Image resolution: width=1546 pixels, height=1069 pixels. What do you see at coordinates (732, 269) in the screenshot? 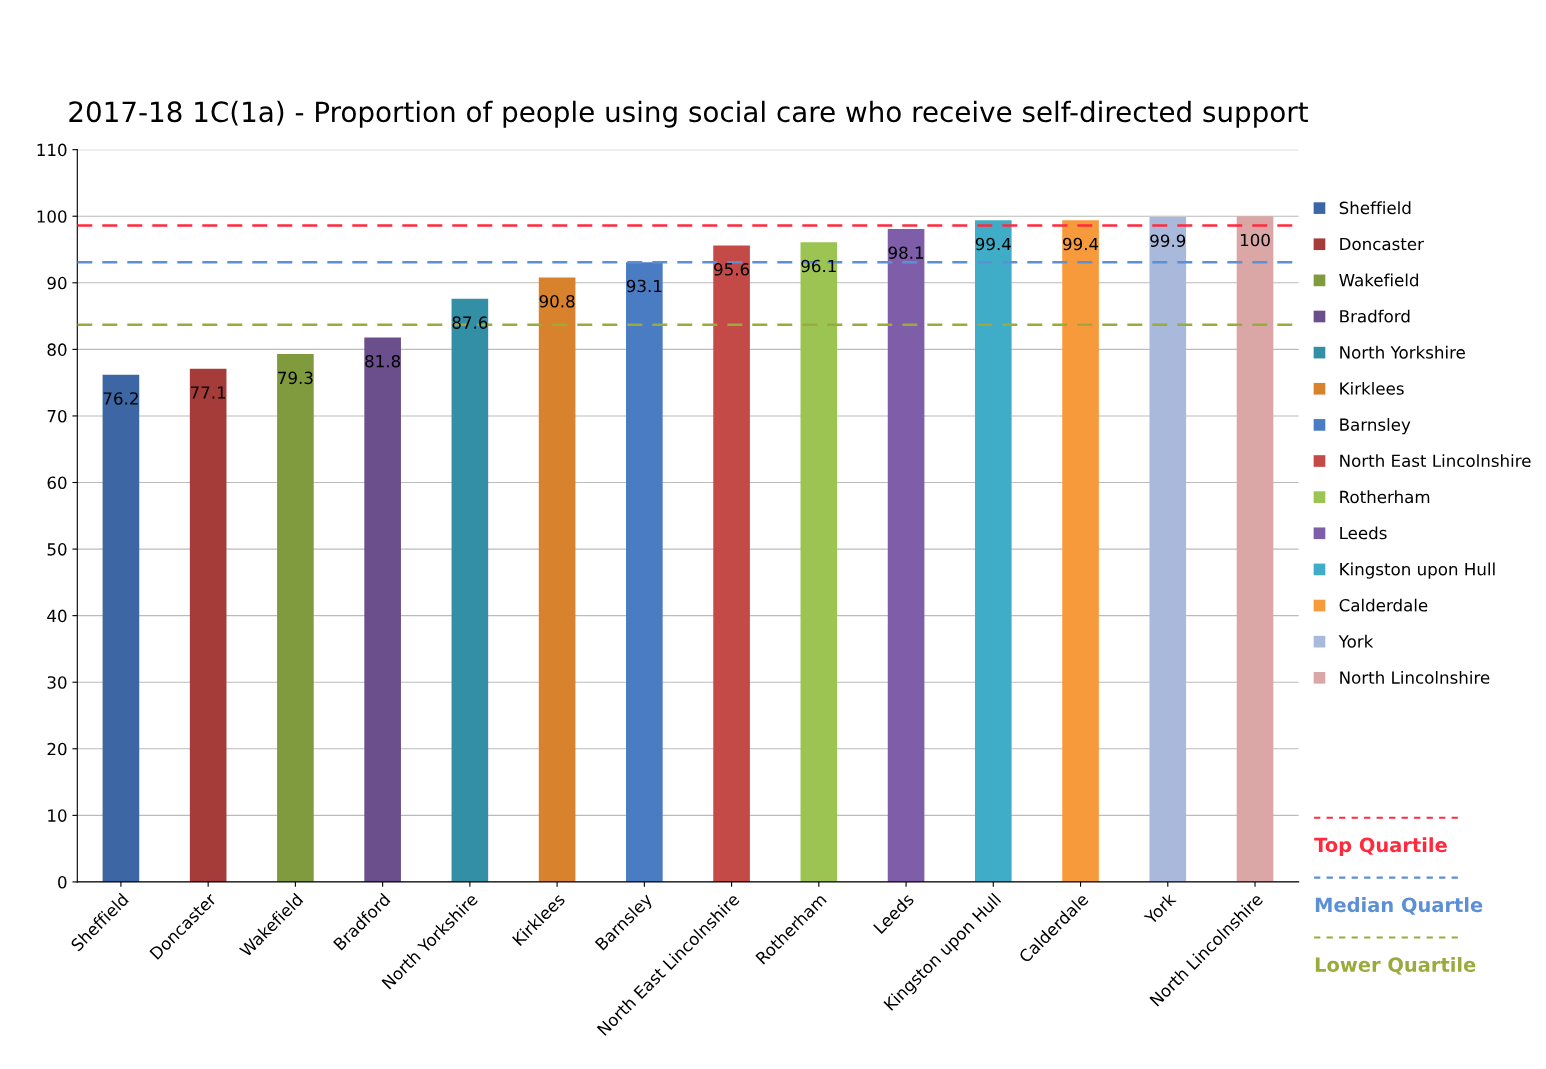
I see `data-label: 95.6` at bounding box center [732, 269].